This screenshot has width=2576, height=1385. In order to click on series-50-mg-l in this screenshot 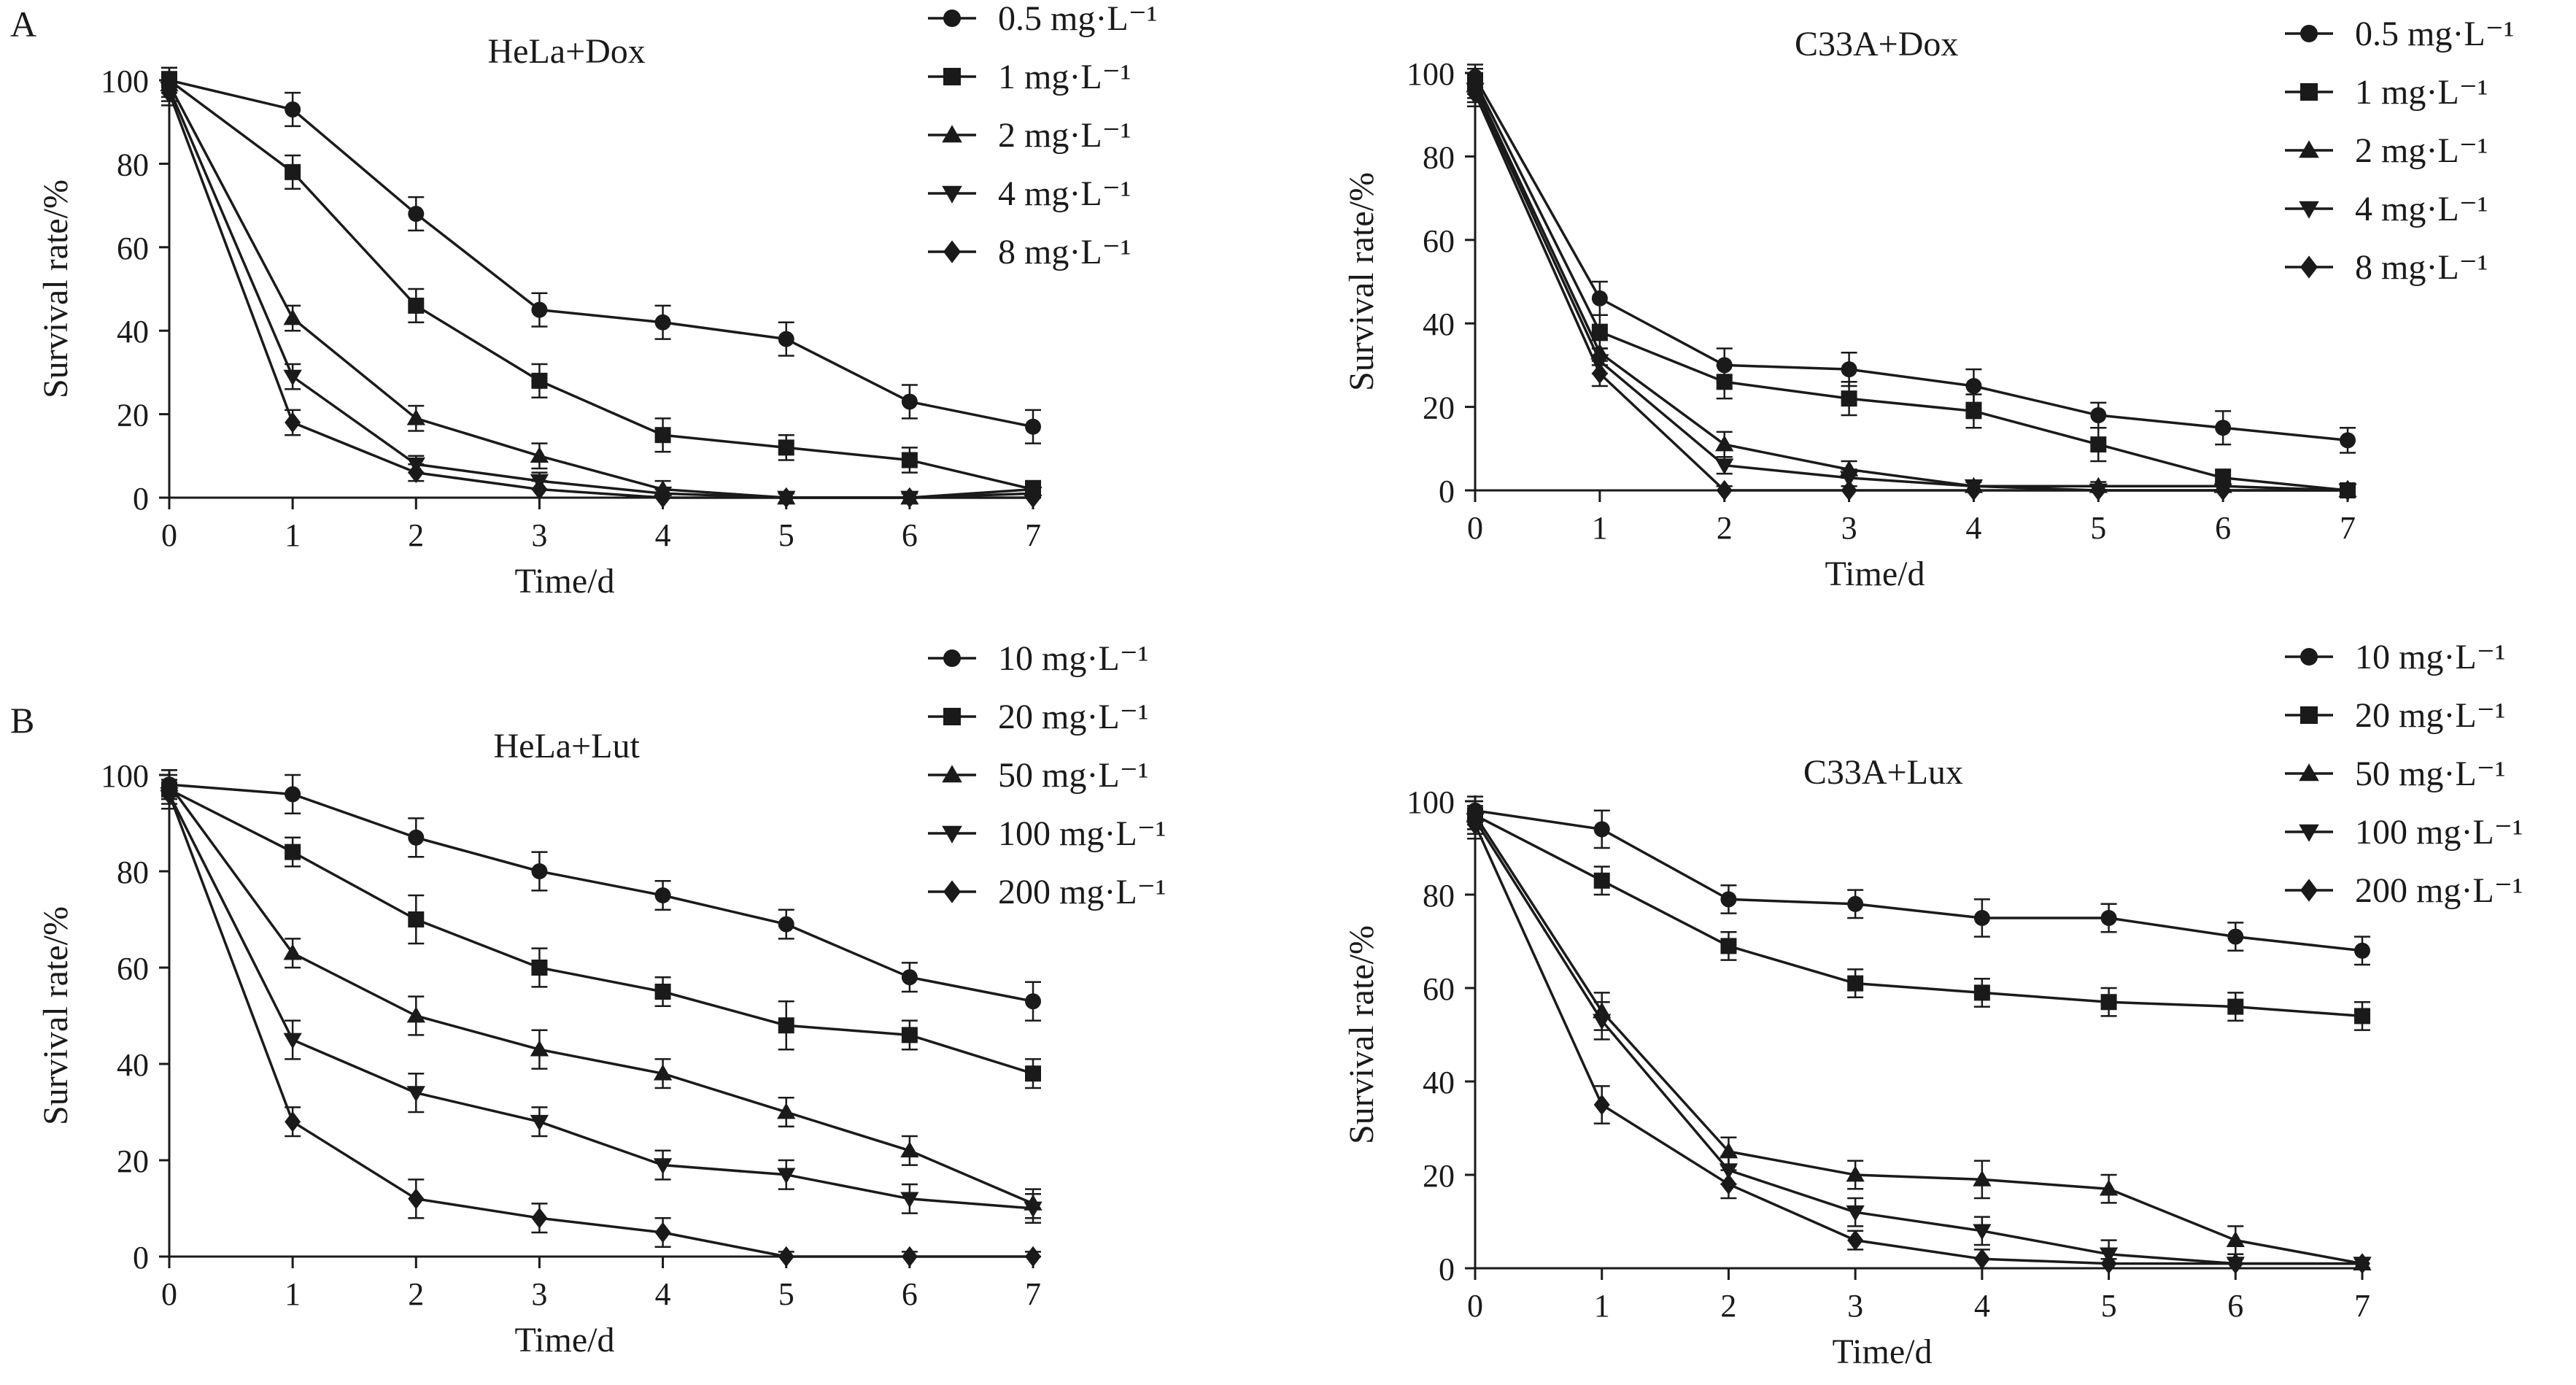, I will do `click(1919, 1035)`.